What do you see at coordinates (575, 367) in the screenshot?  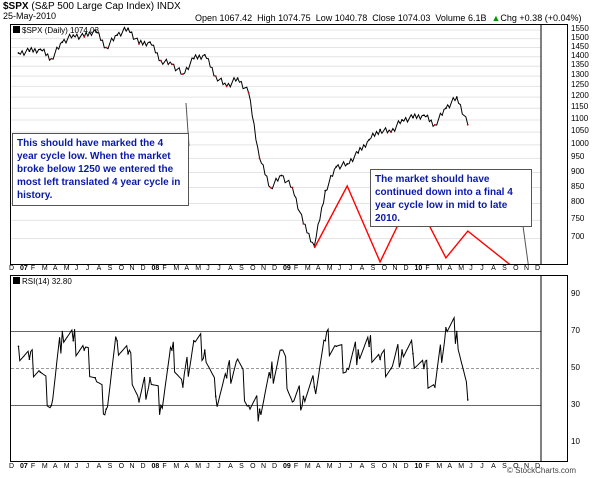 I see `rsi-y-tick: 50` at bounding box center [575, 367].